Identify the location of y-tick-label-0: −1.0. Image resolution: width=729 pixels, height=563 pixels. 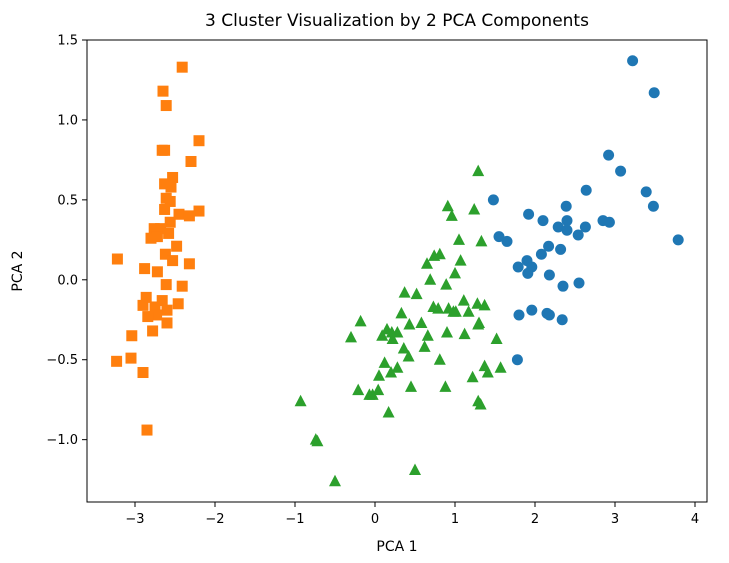
(62, 440).